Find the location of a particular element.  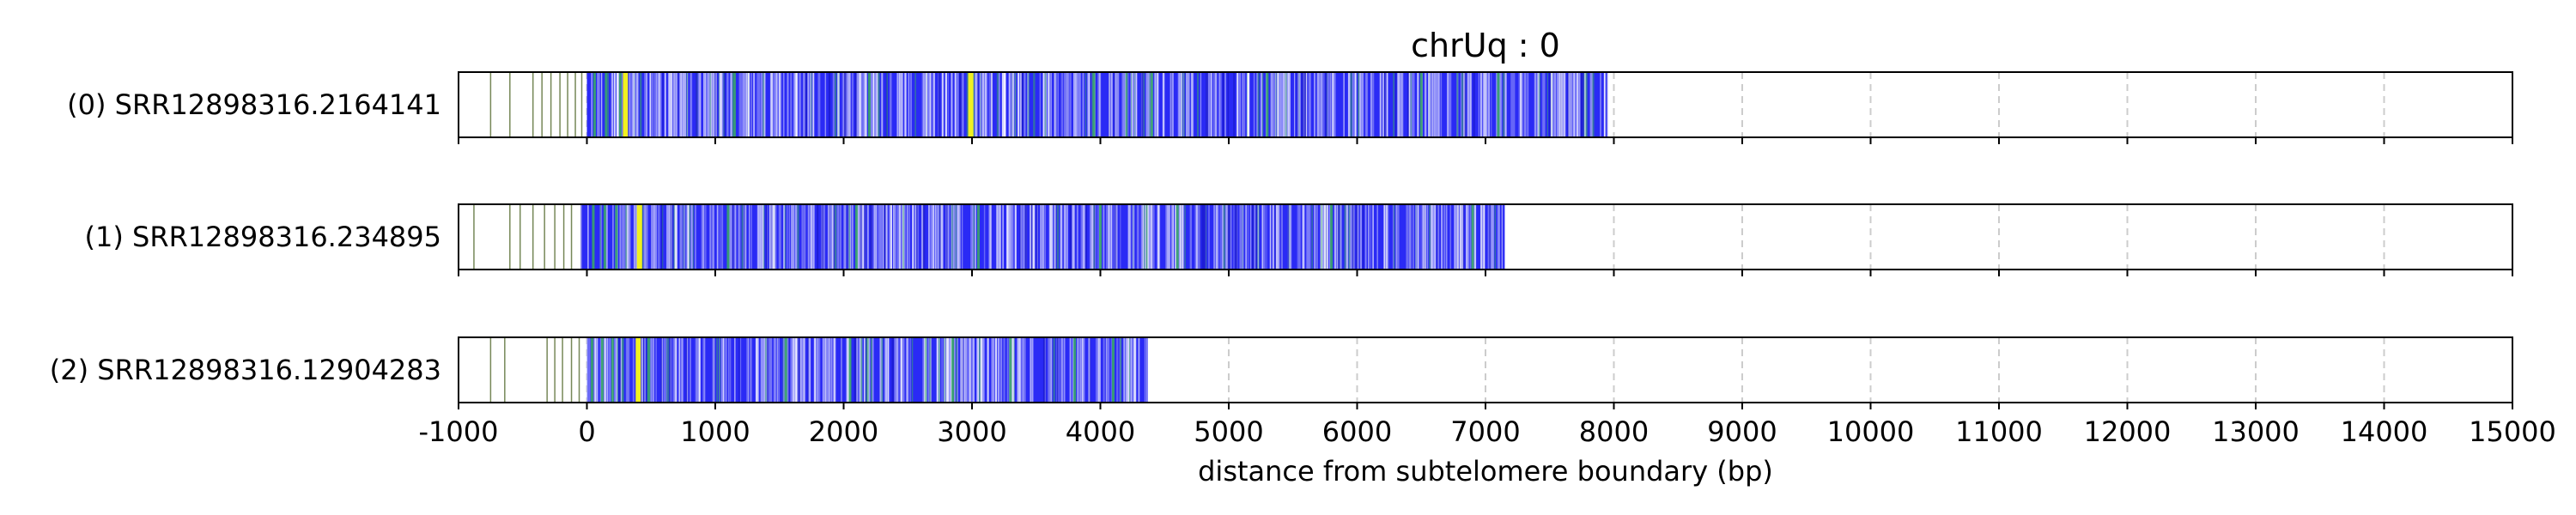

x-tick-label: 5000 is located at coordinates (1228, 431).